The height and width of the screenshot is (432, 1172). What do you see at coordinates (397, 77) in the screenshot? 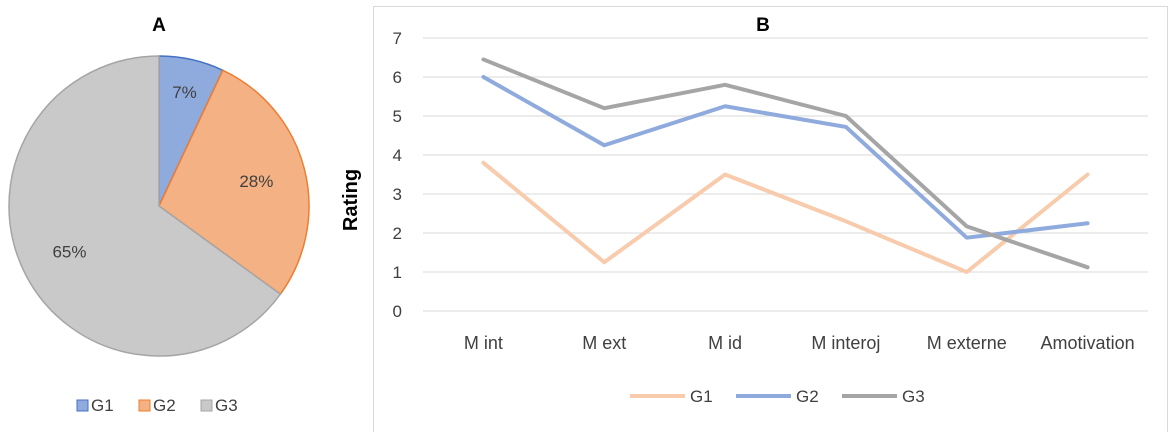
I see `y-tick-label: 6` at bounding box center [397, 77].